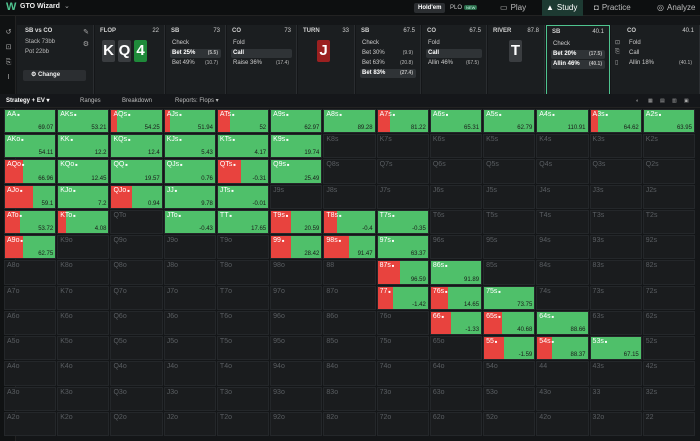 The width and height of the screenshot is (700, 441). I want to click on hand-cell: 33, so click(615, 398).